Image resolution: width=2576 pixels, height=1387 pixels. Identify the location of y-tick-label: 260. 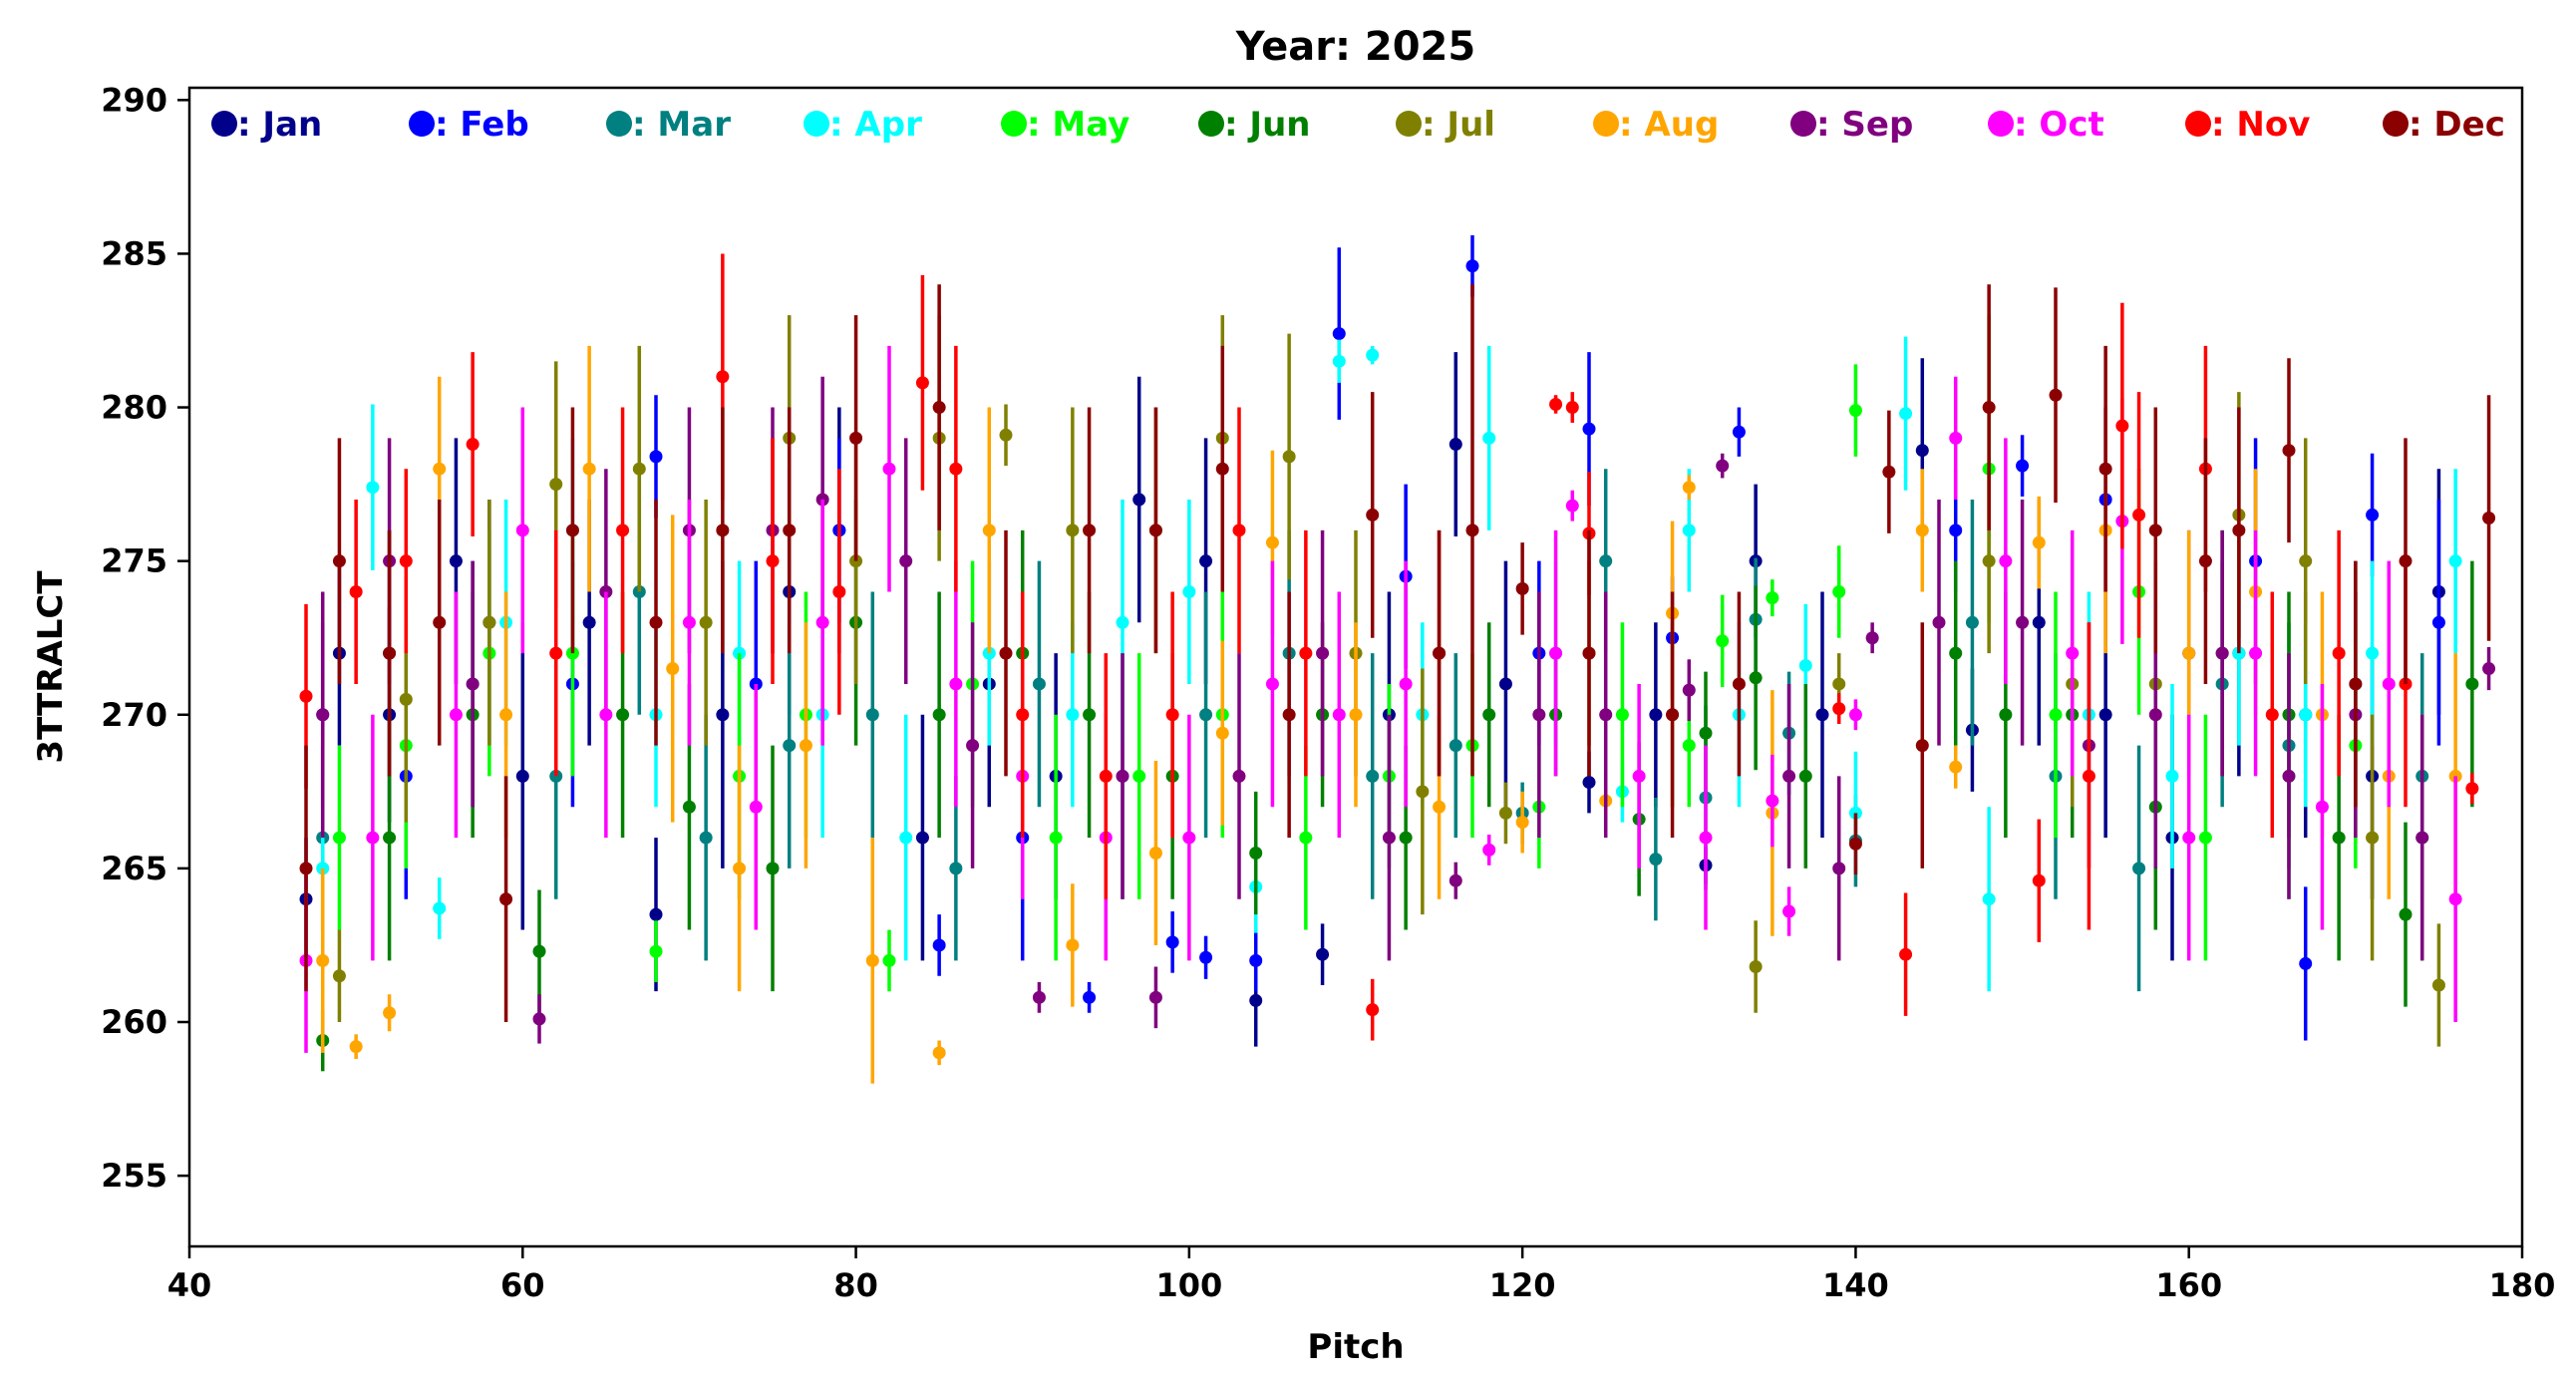
(134, 1022).